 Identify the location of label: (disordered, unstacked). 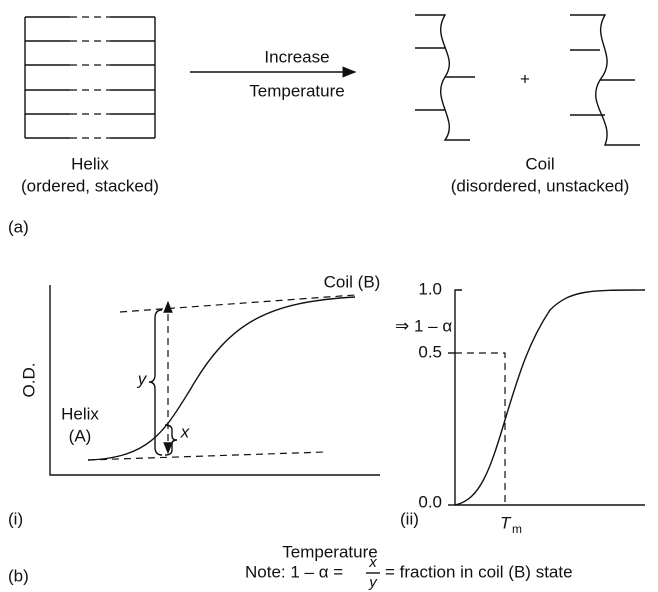
(540, 185).